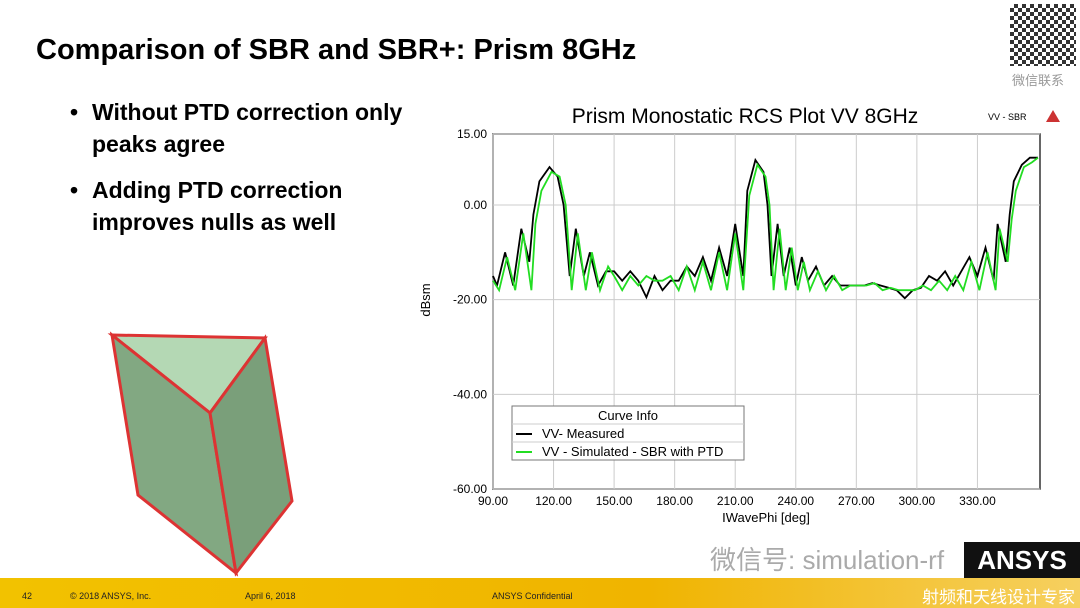 This screenshot has height=608, width=1080. What do you see at coordinates (200, 454) in the screenshot?
I see `prism-image` at bounding box center [200, 454].